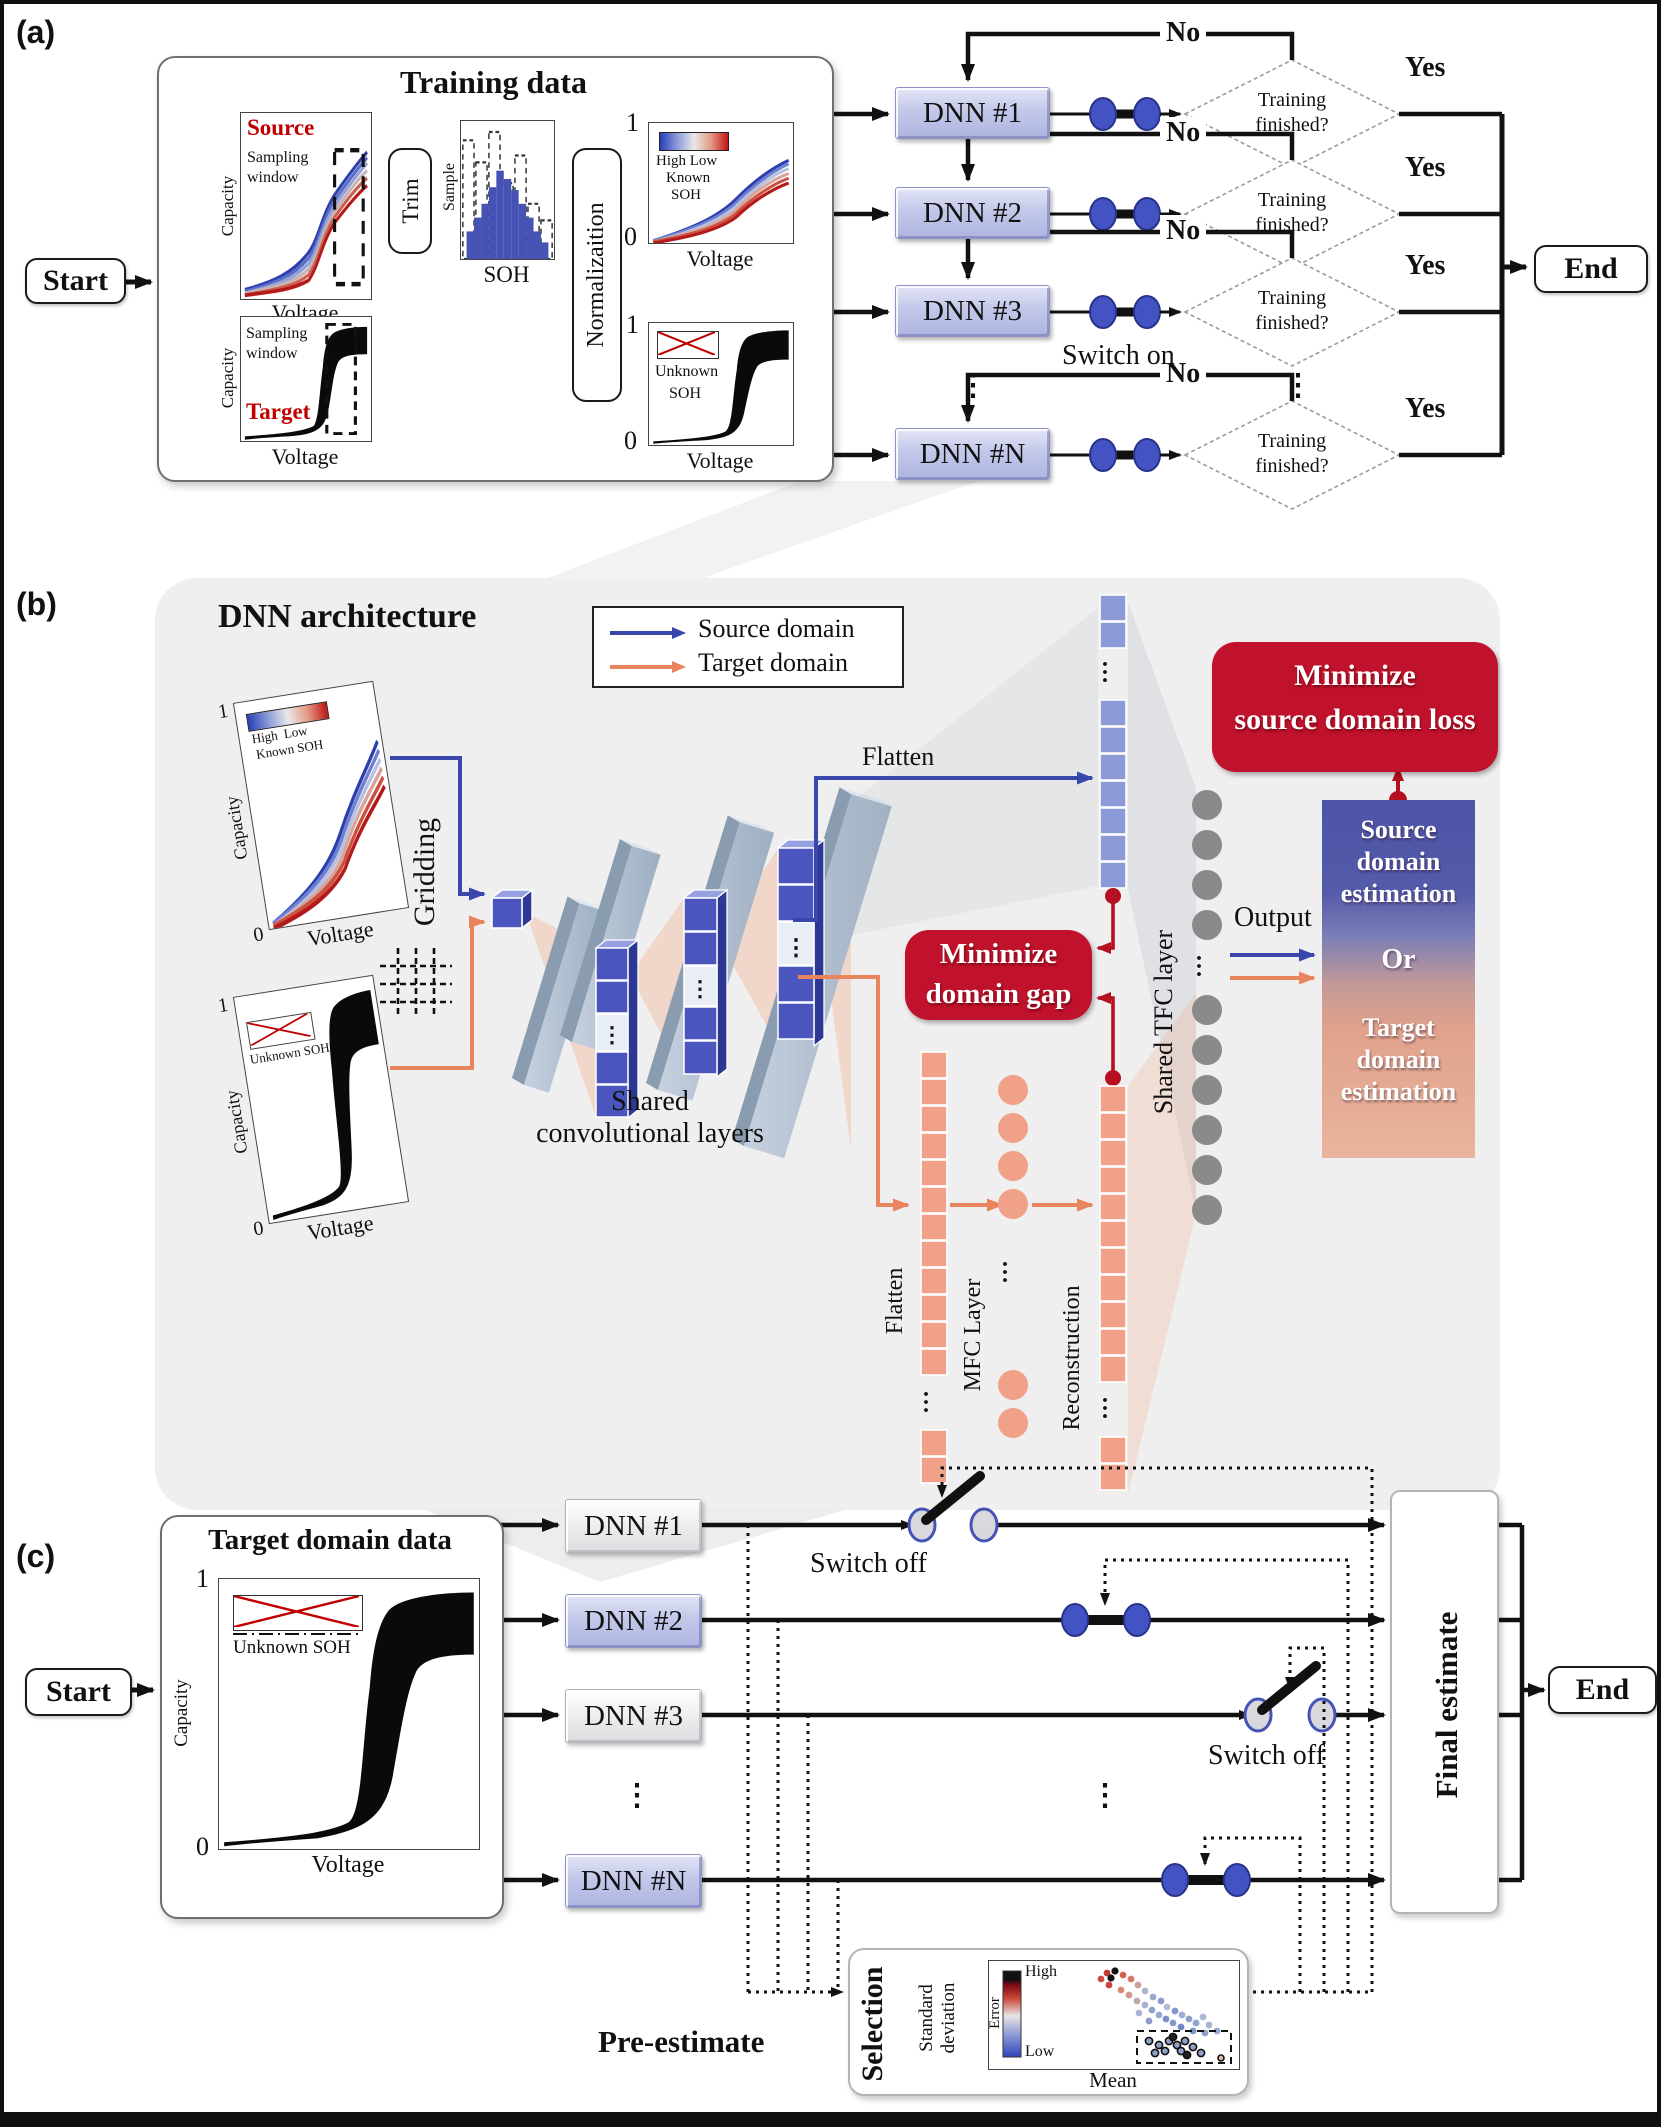  I want to click on pre-estimate-dotted, so click(795, 1761).